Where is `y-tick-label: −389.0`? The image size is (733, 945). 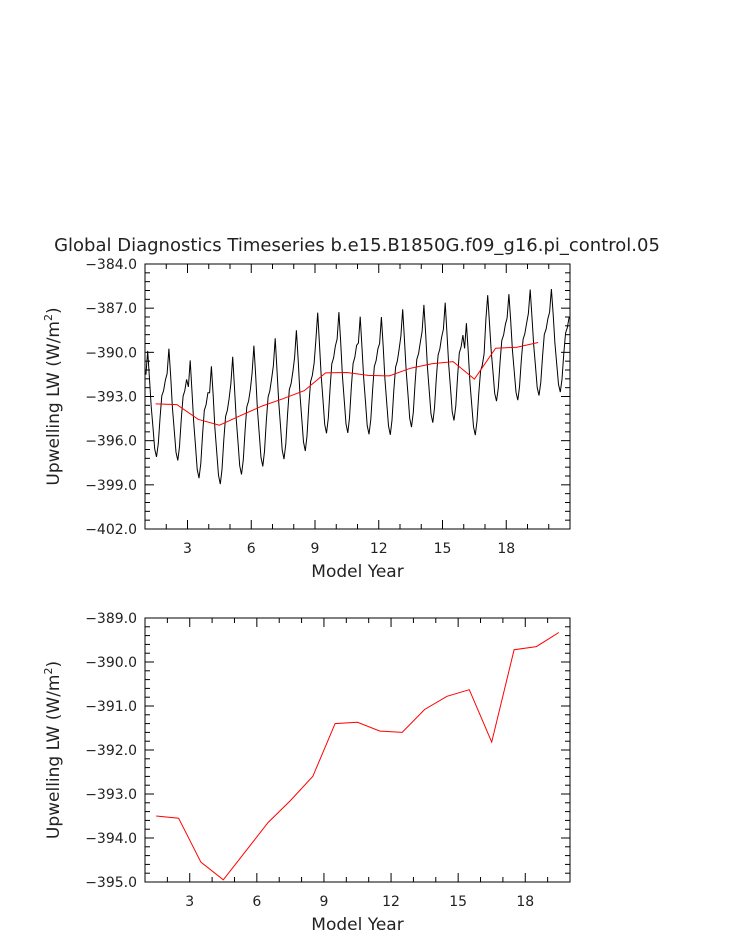 y-tick-label: −389.0 is located at coordinates (111, 619).